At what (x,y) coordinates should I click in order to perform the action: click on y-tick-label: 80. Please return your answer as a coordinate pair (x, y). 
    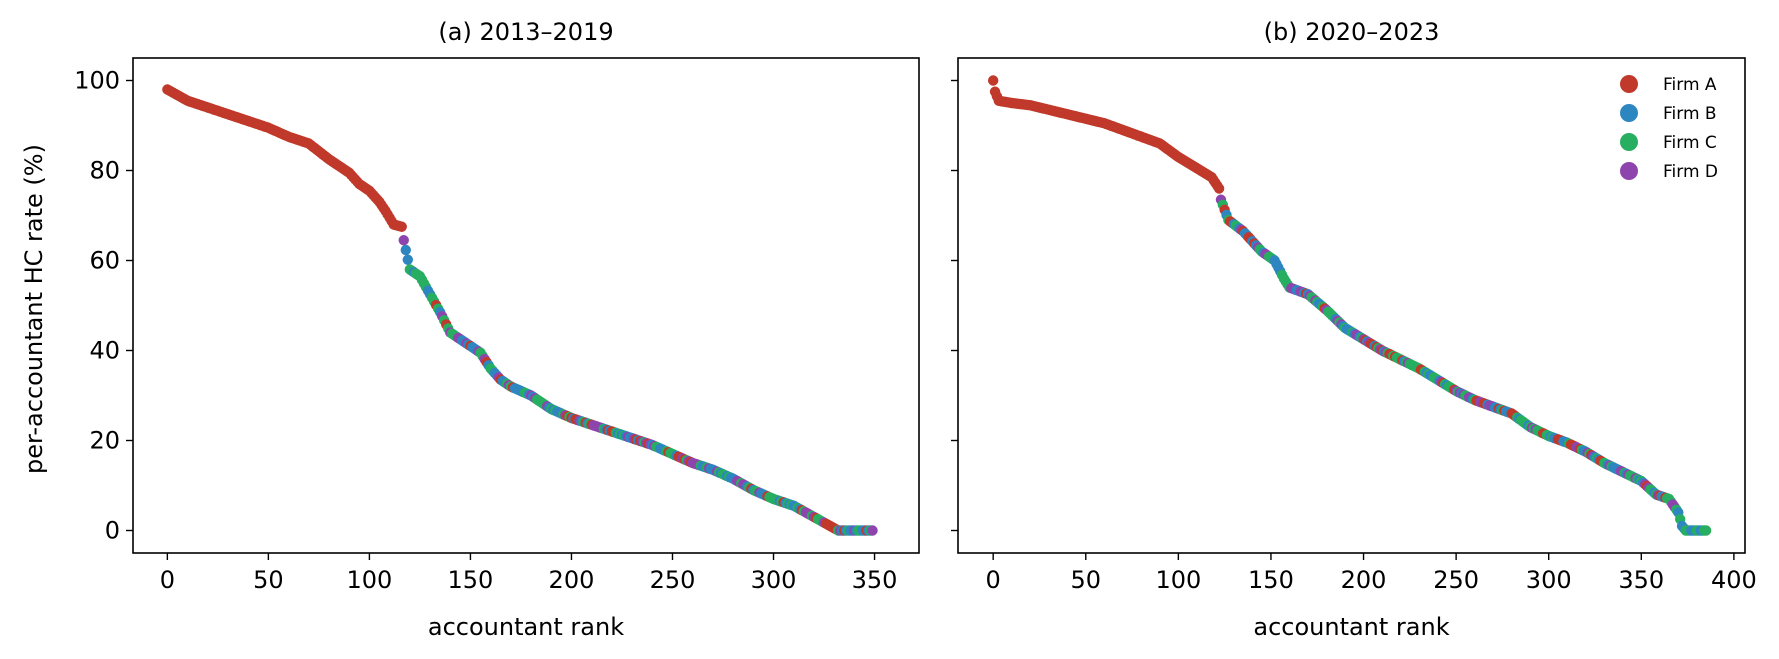
    Looking at the image, I should click on (104, 171).